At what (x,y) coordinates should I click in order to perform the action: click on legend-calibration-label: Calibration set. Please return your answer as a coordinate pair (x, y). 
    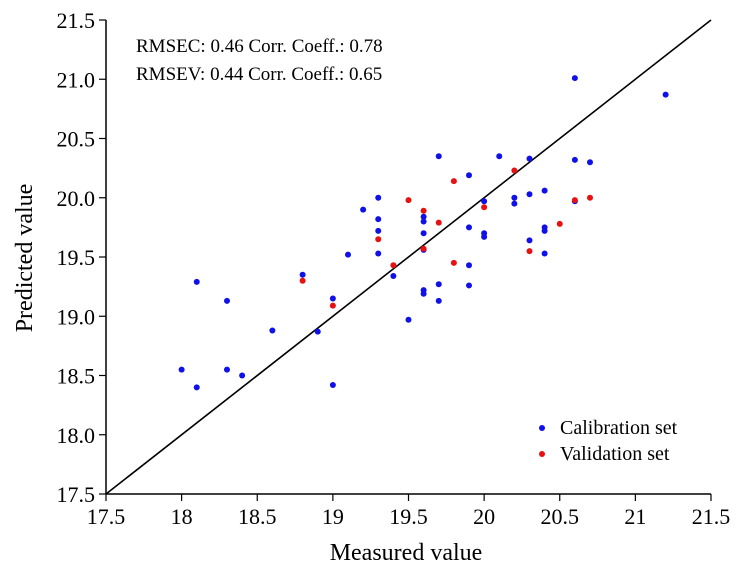
    Looking at the image, I should click on (619, 428).